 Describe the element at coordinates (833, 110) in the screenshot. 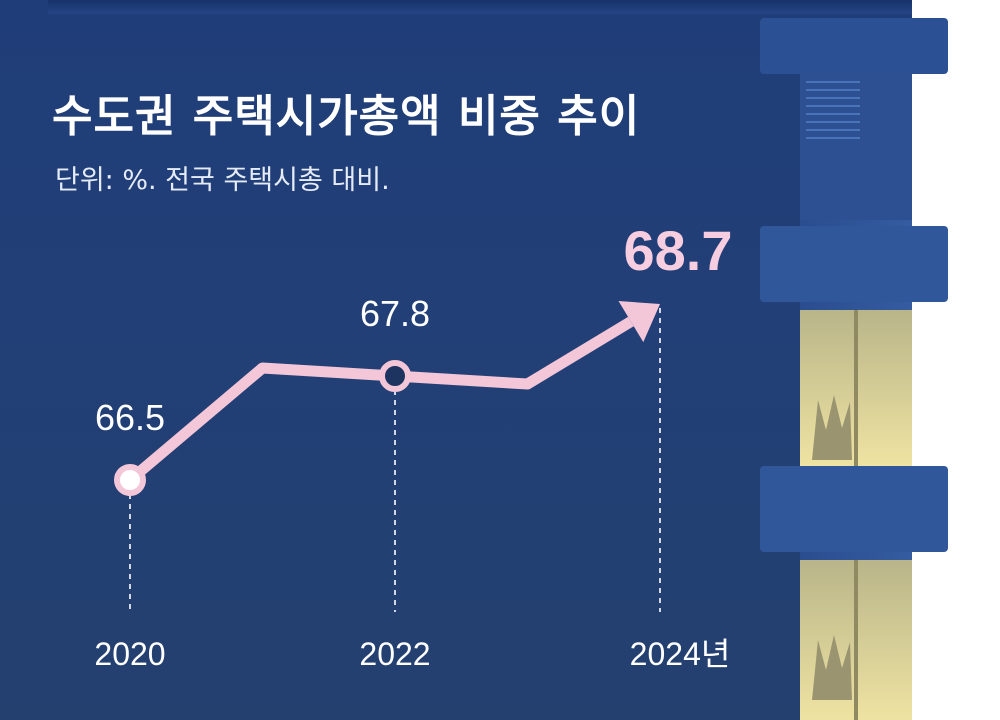

I see `window-blinds` at that location.